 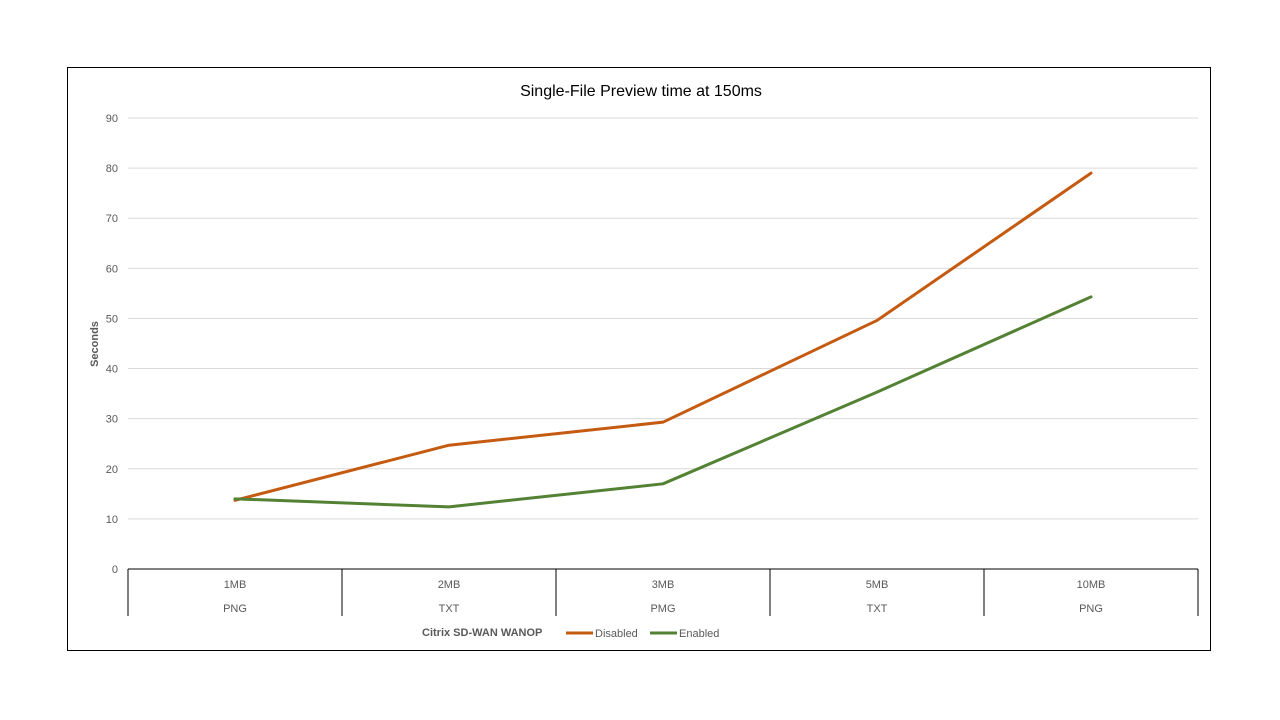 What do you see at coordinates (112, 169) in the screenshot?
I see `y-tick-label: 80` at bounding box center [112, 169].